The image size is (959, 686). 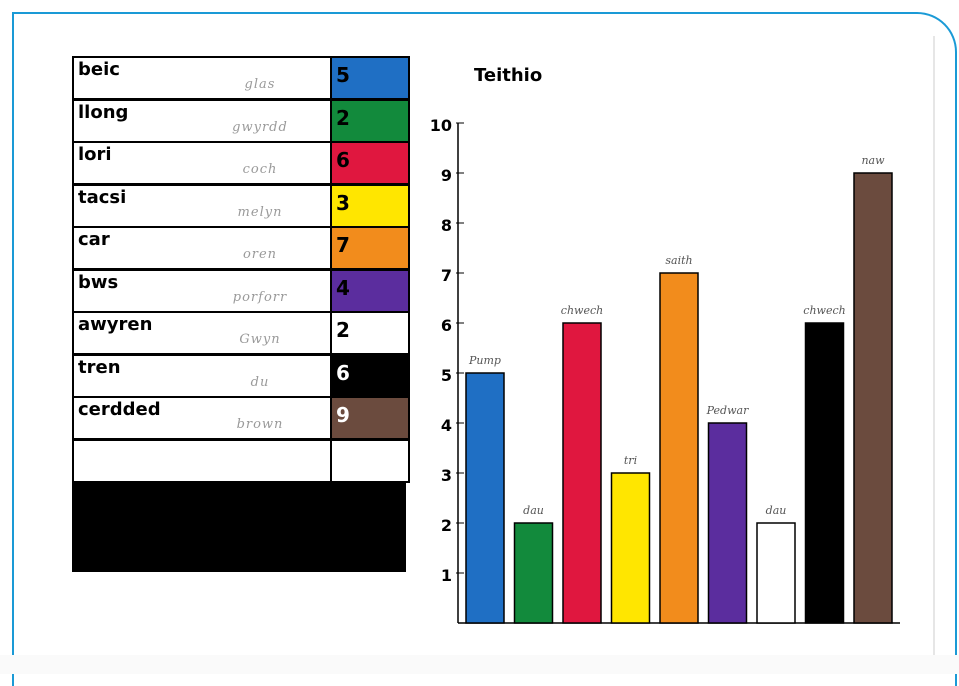 I want to click on colour-name: coch, so click(x=260, y=169).